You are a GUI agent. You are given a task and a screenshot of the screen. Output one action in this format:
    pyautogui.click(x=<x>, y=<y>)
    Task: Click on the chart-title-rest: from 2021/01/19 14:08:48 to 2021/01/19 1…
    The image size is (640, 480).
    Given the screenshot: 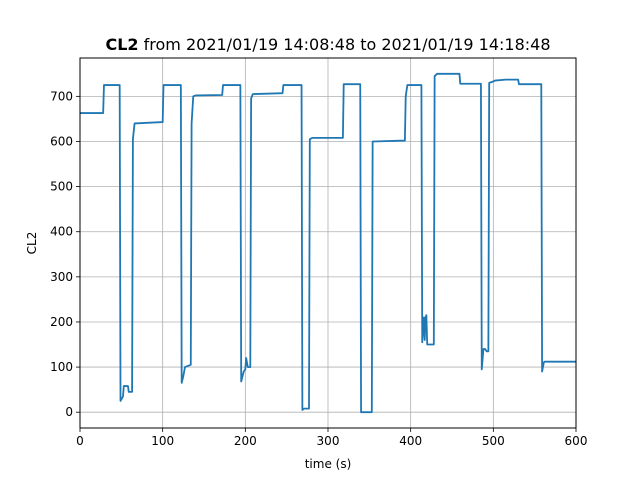 What is the action you would take?
    pyautogui.click(x=345, y=44)
    